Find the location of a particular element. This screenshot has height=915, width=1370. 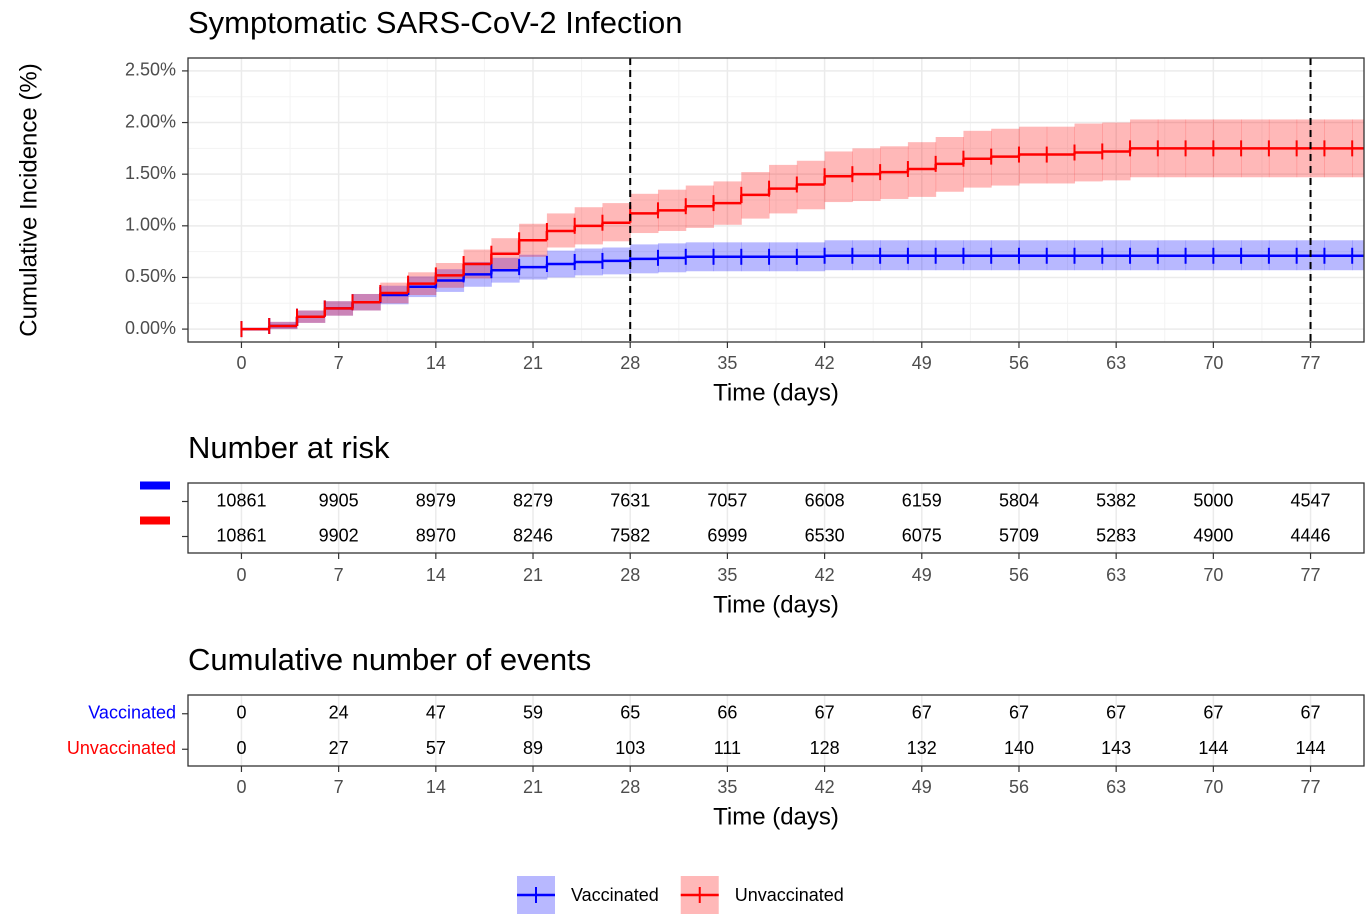

table-cell: 59 is located at coordinates (533, 713).